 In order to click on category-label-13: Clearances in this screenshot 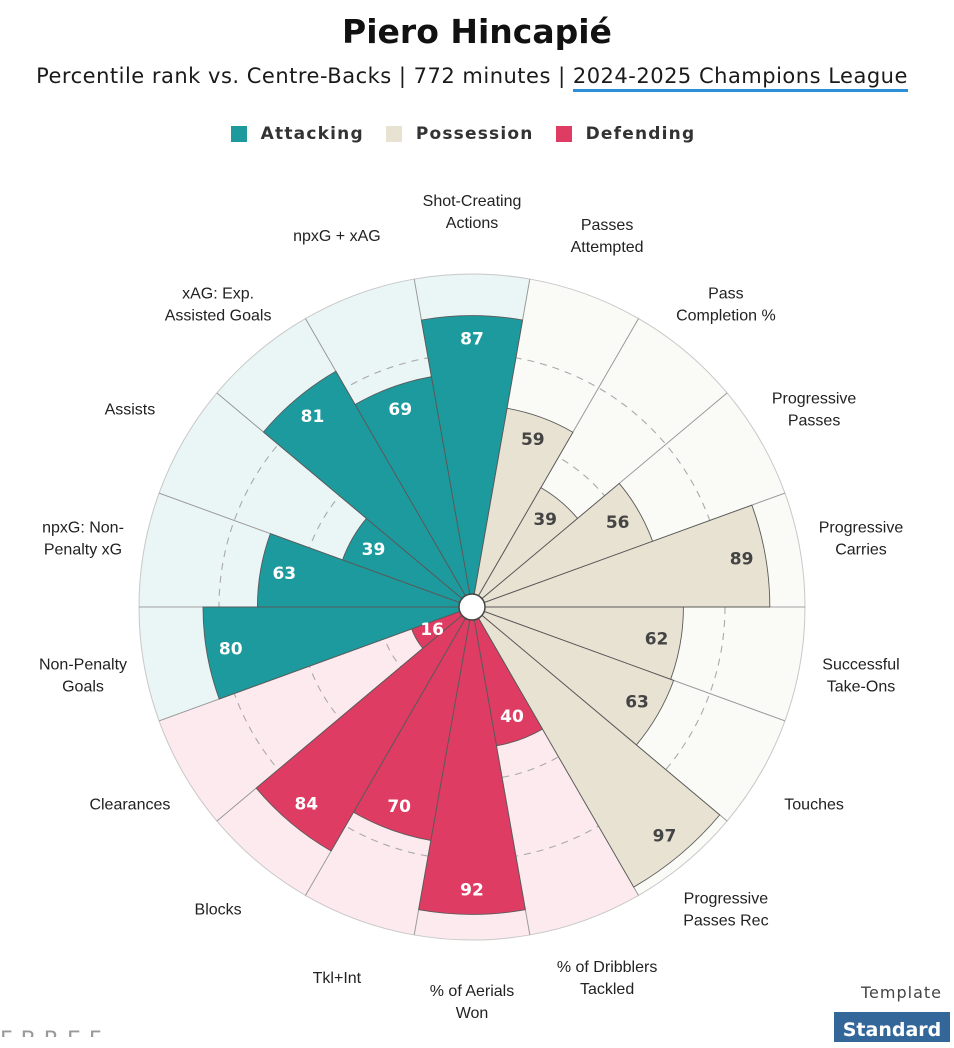, I will do `click(129, 804)`.